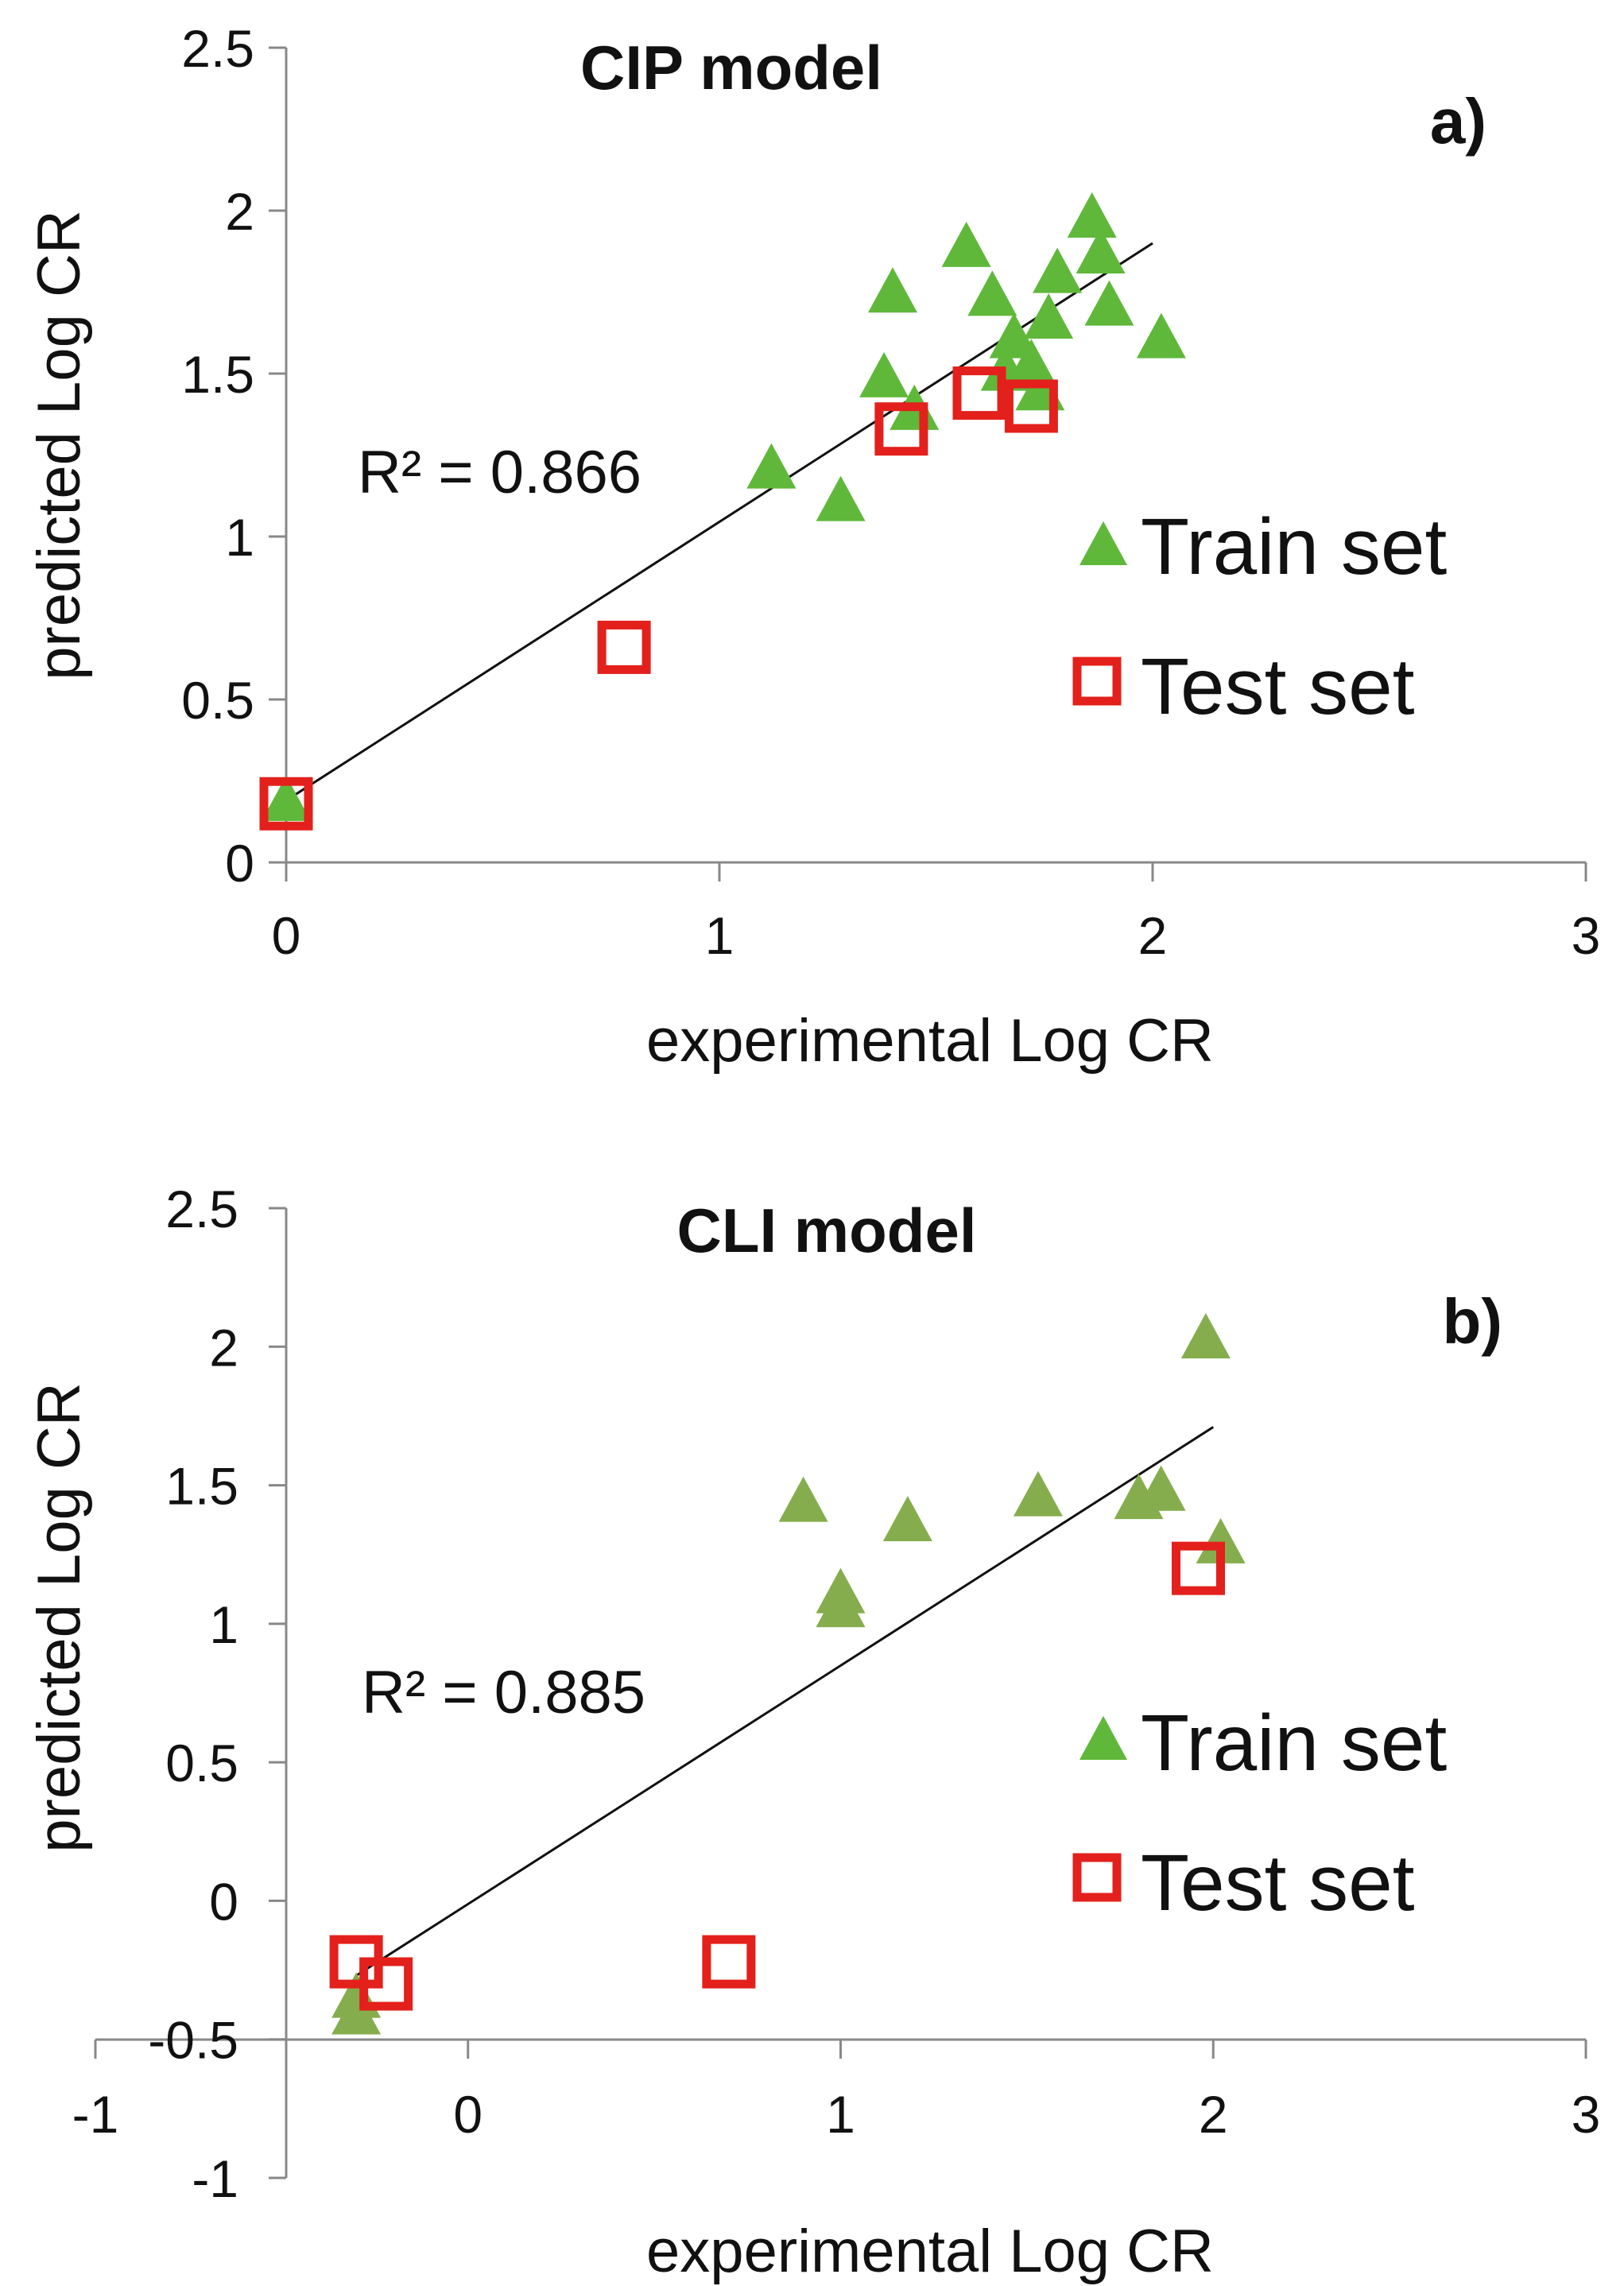 The height and width of the screenshot is (2286, 1624). I want to click on chart-b-legend-train-triangle, so click(1103, 1737).